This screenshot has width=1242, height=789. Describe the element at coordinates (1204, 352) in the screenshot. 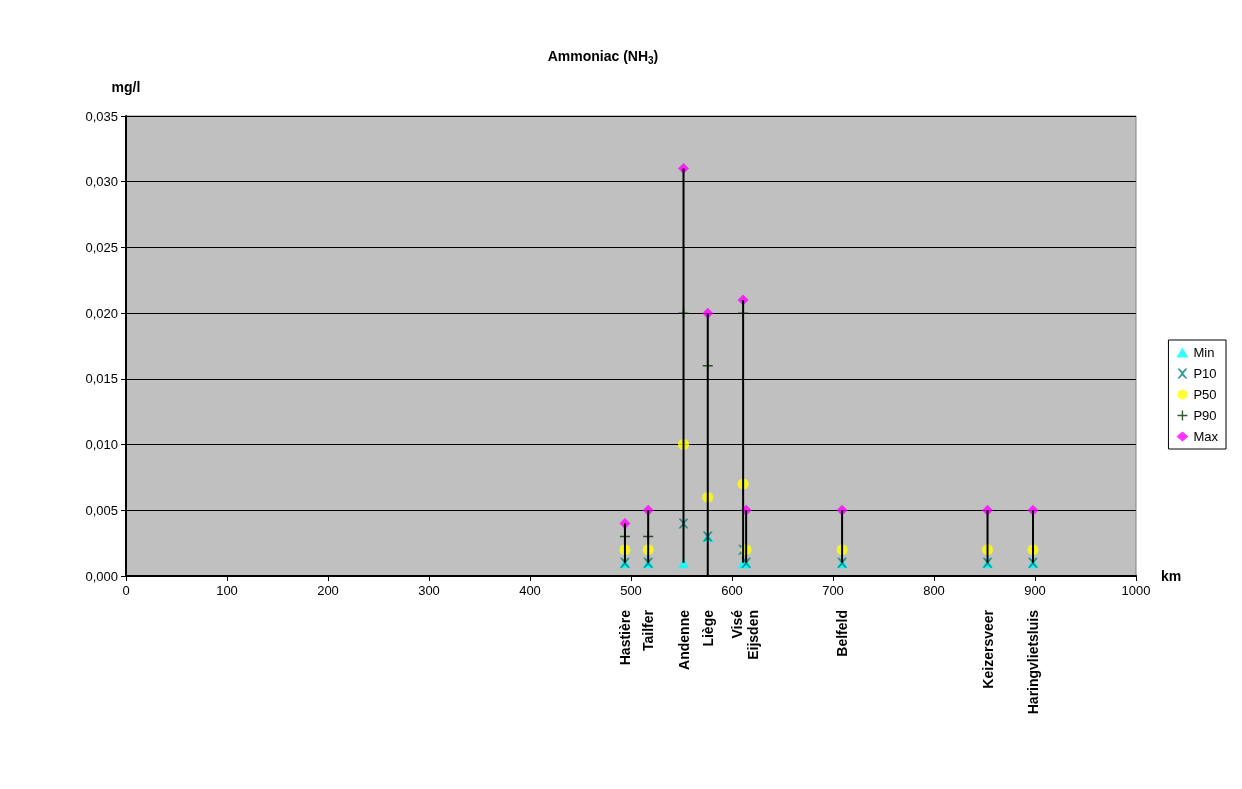

I see `legend-label: Min` at that location.